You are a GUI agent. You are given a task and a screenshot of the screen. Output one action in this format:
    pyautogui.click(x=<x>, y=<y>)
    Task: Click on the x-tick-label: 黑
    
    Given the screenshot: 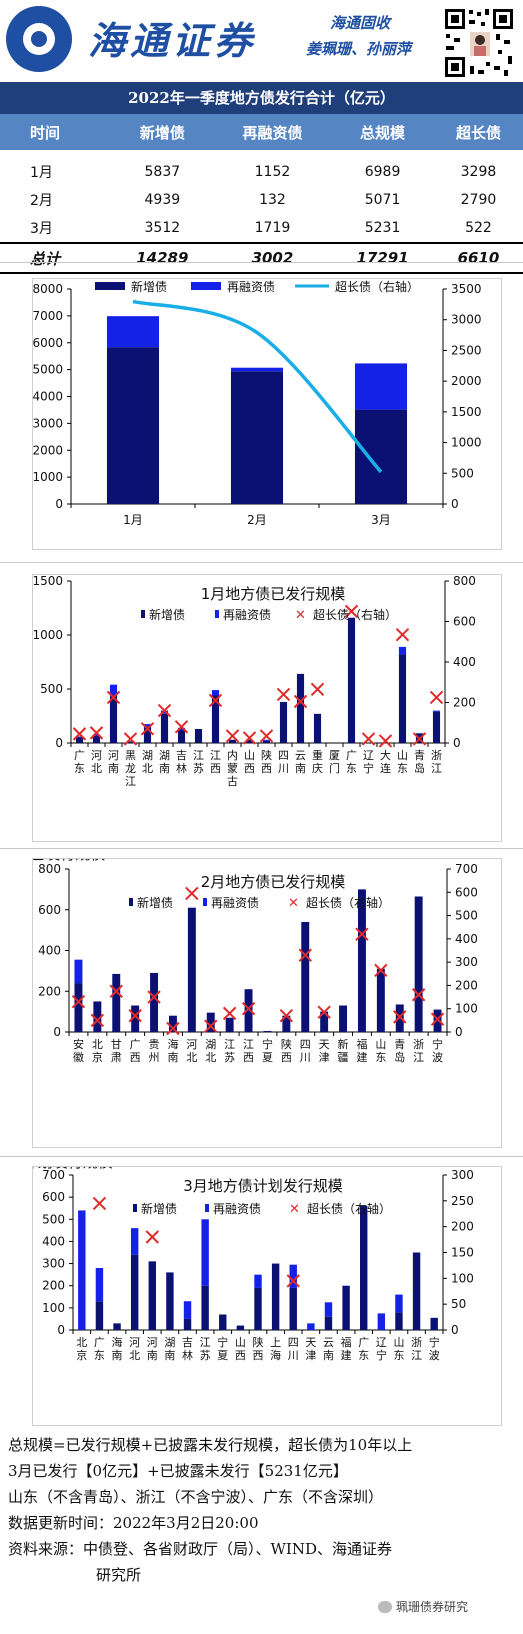 What is the action you would take?
    pyautogui.click(x=130, y=755)
    